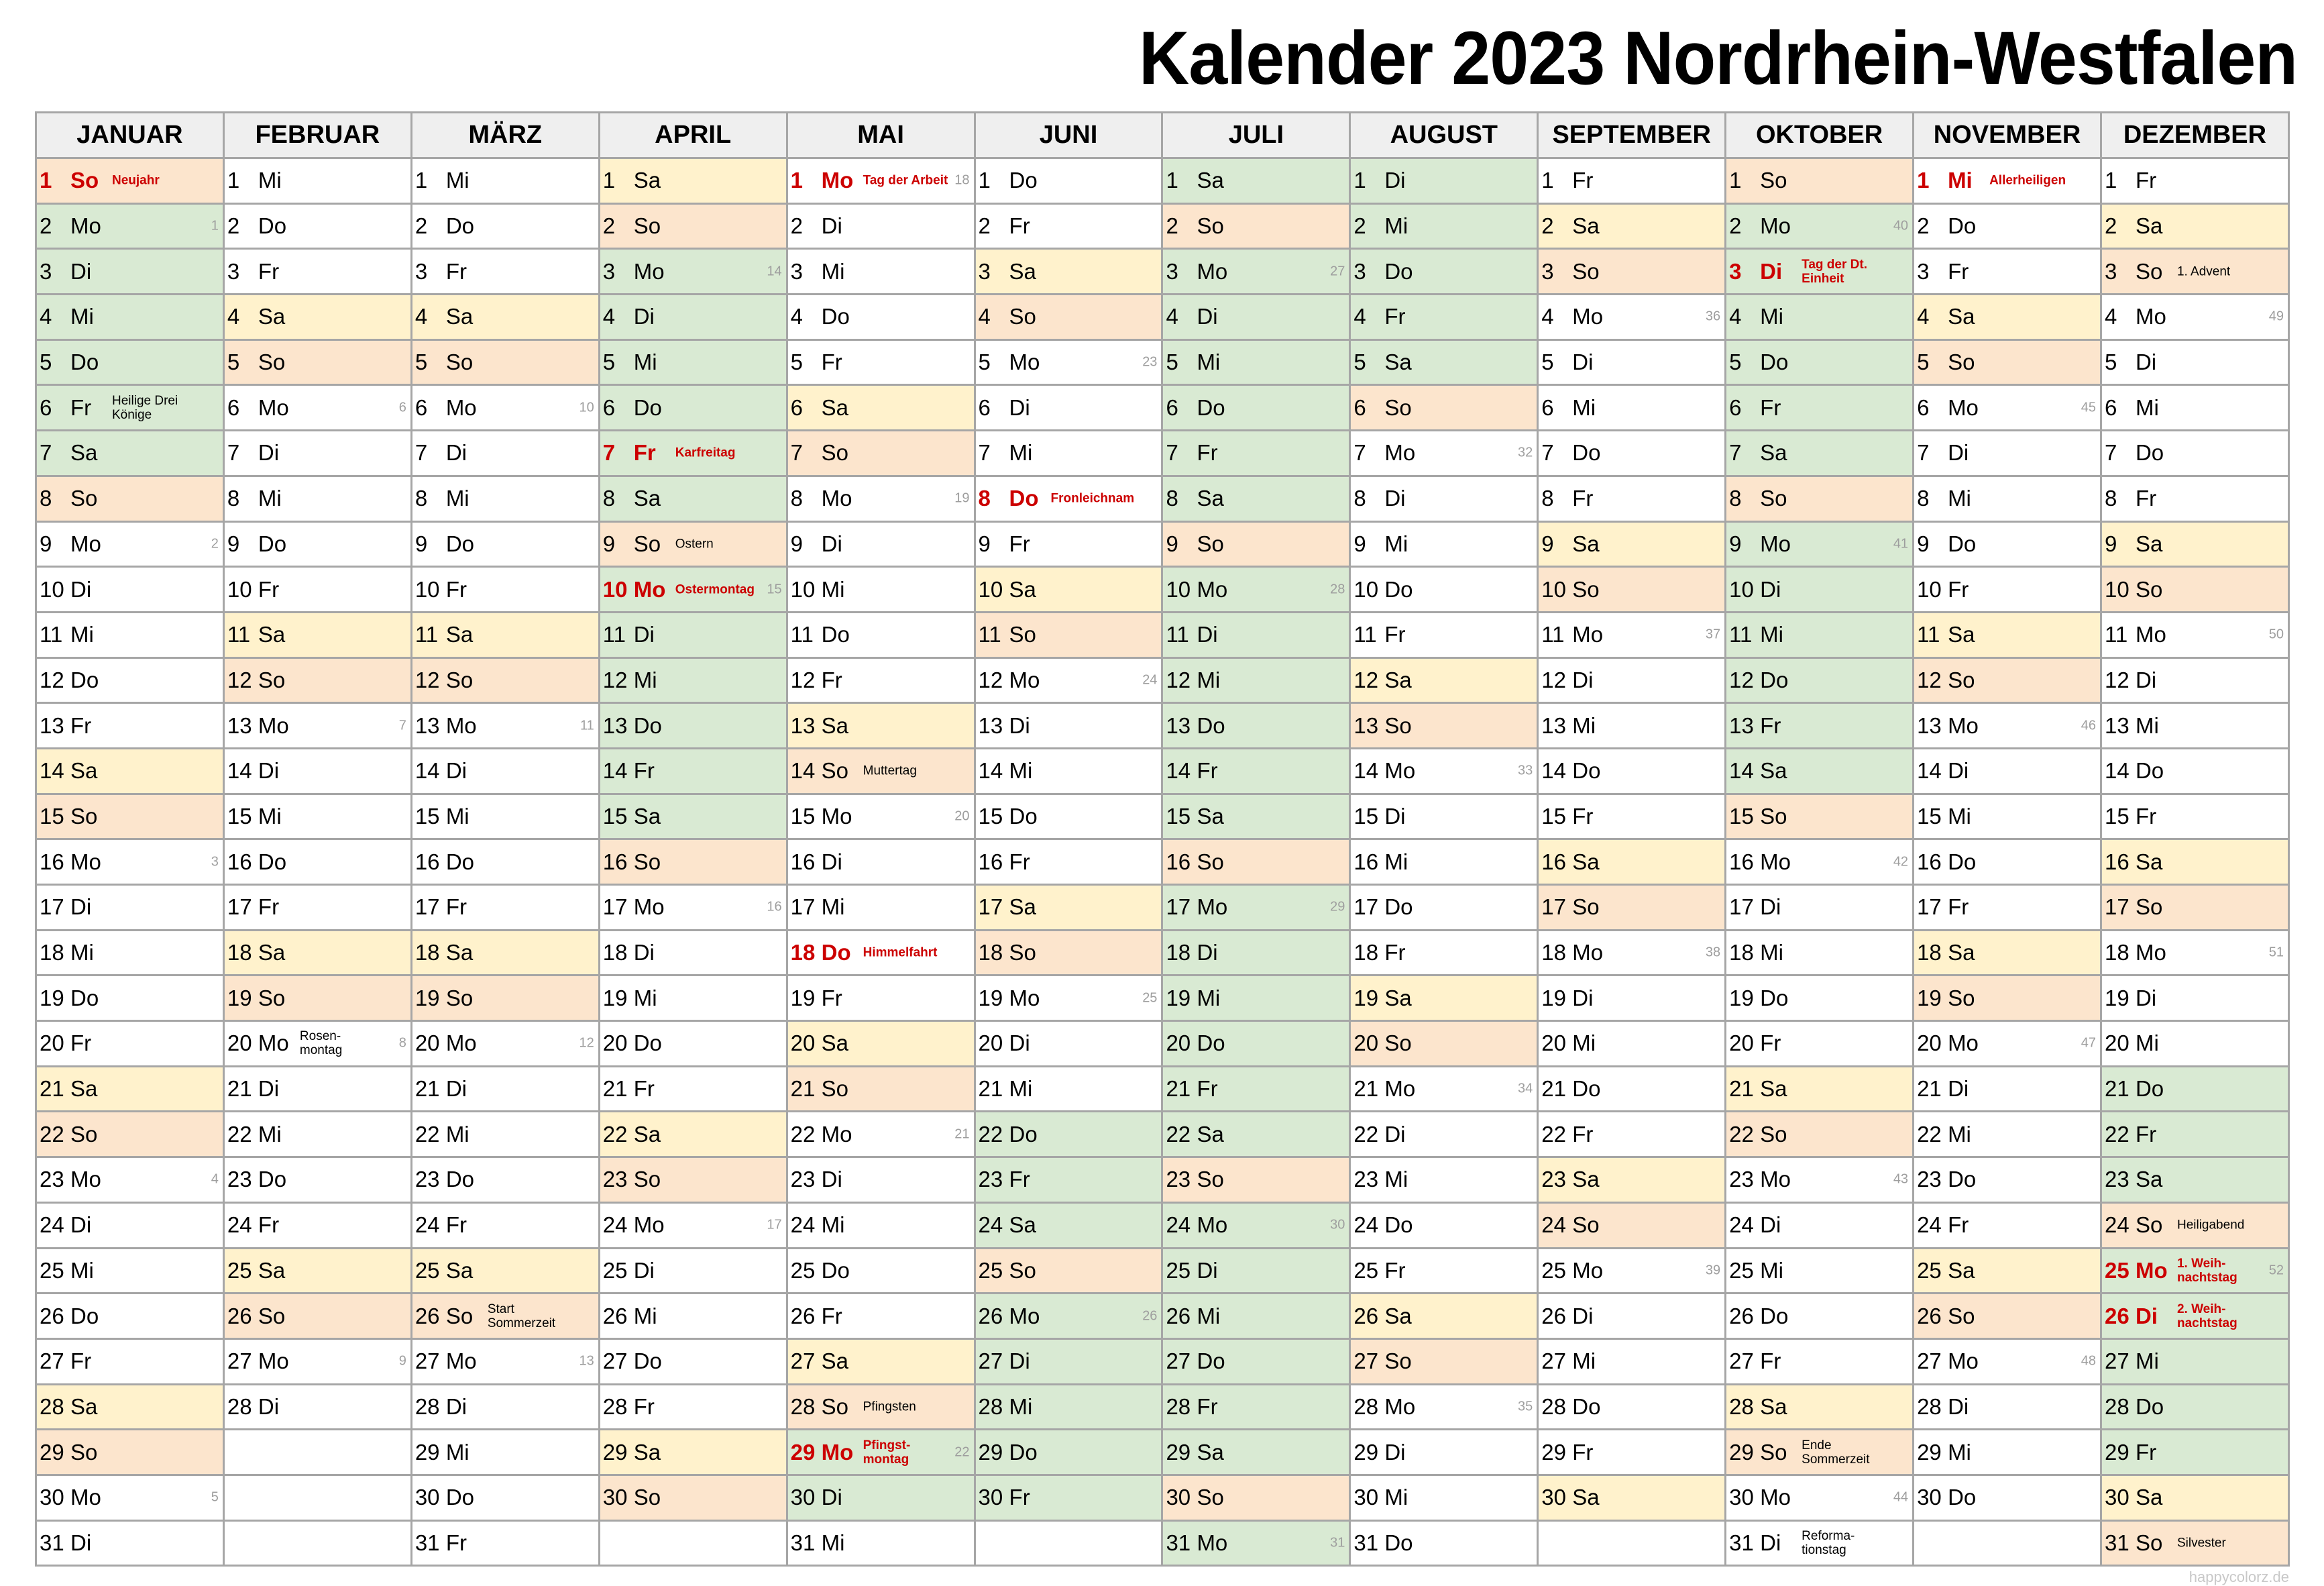 This screenshot has height=1586, width=2324. What do you see at coordinates (880, 589) in the screenshot?
I see `day-cell: 10 Mi` at bounding box center [880, 589].